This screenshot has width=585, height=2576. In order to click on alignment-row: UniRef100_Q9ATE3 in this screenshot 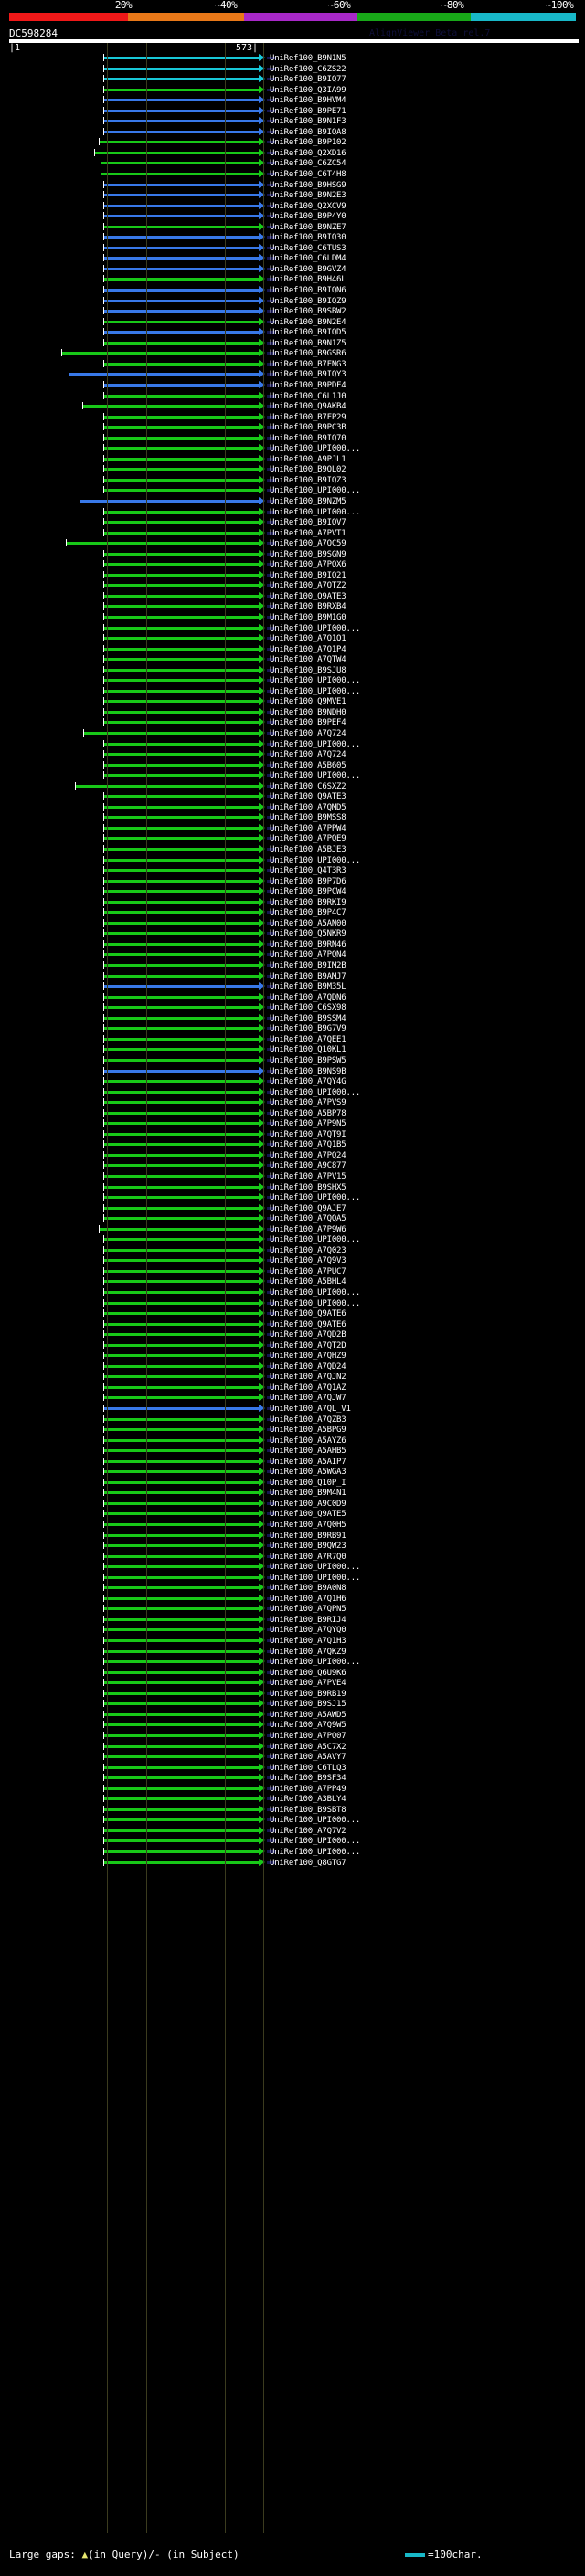, I will do `click(293, 796)`.